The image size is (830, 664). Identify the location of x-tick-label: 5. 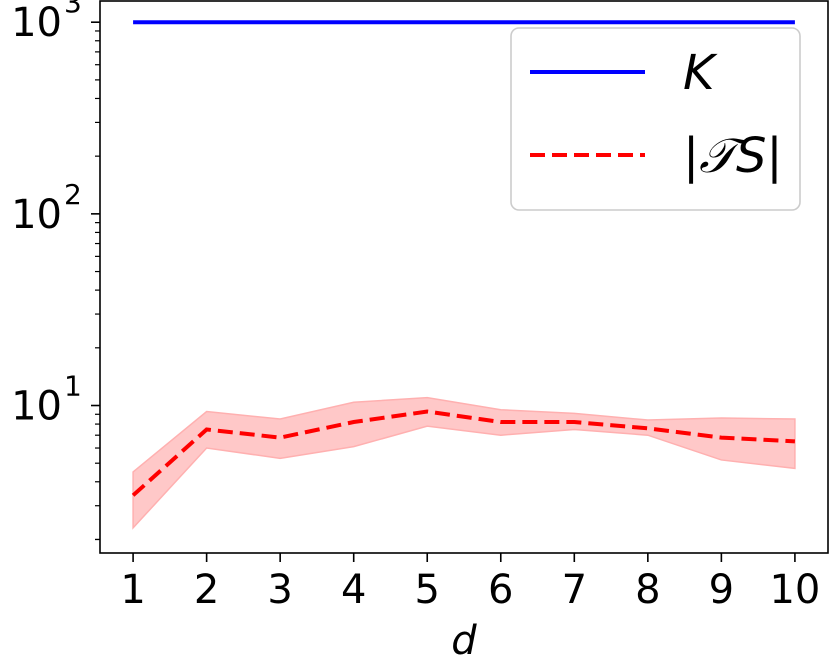
(427, 590).